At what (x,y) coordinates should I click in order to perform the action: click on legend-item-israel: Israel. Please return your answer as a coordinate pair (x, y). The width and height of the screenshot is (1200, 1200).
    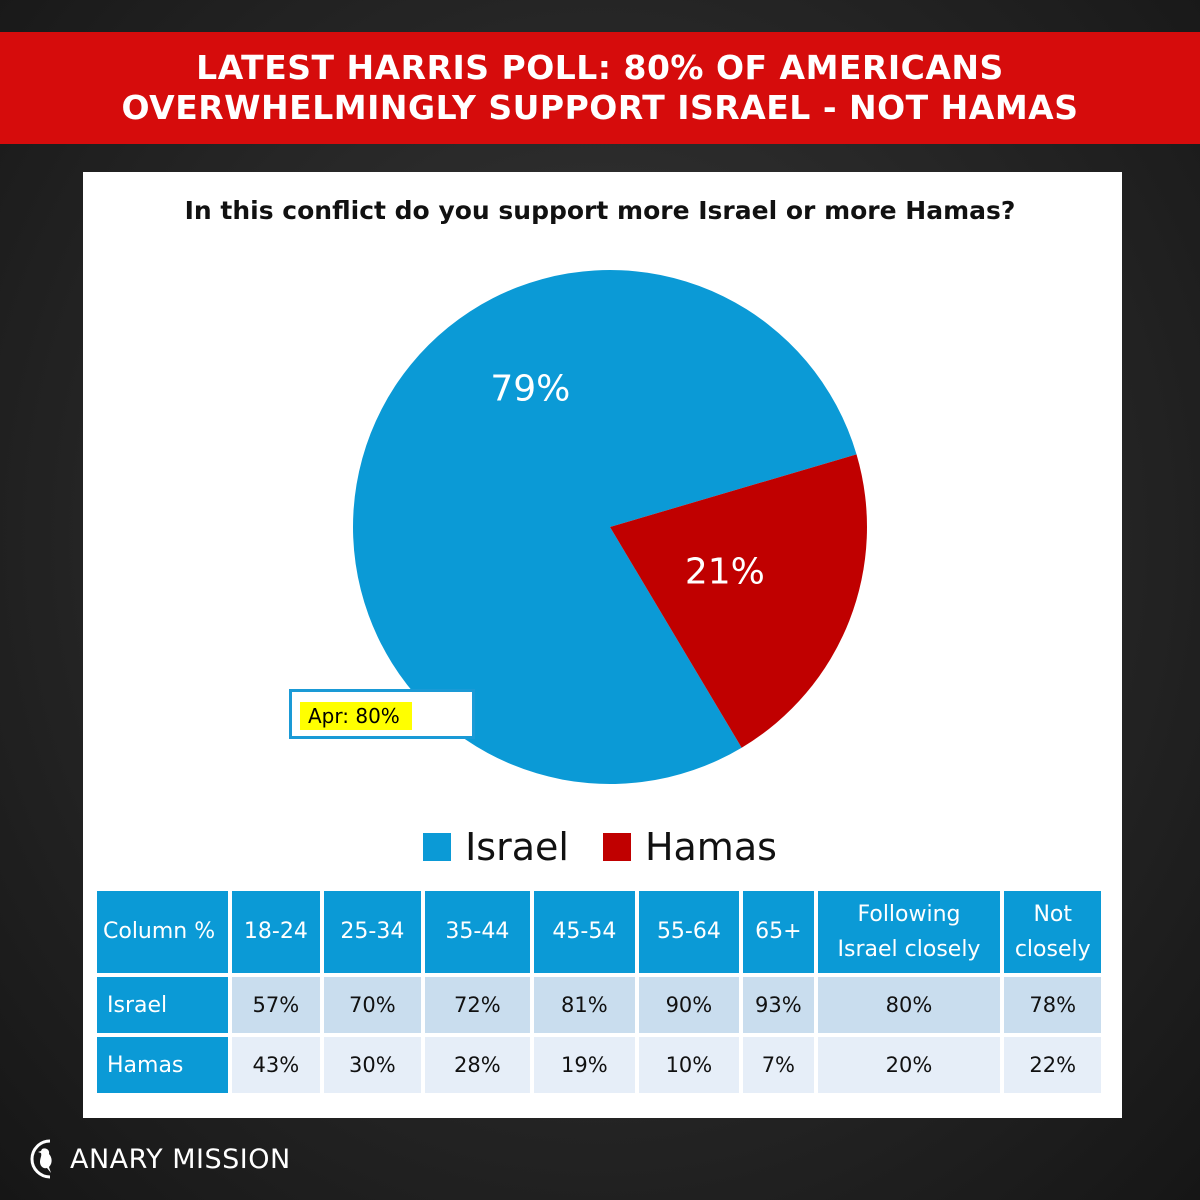
    Looking at the image, I should click on (496, 847).